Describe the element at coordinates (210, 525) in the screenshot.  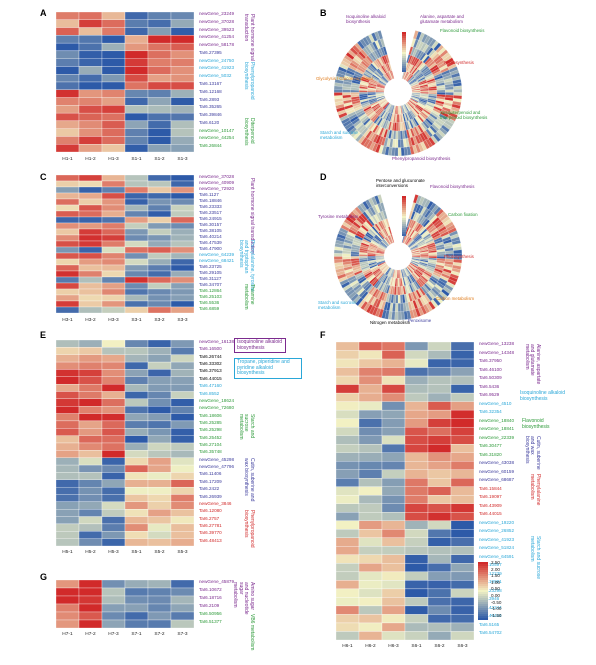
I see `gene-label: TaI6.27781` at that location.